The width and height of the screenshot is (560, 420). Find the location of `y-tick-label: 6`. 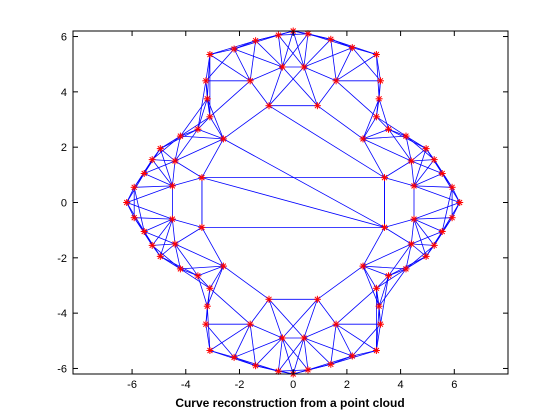

y-tick-label: 6 is located at coordinates (64, 38).